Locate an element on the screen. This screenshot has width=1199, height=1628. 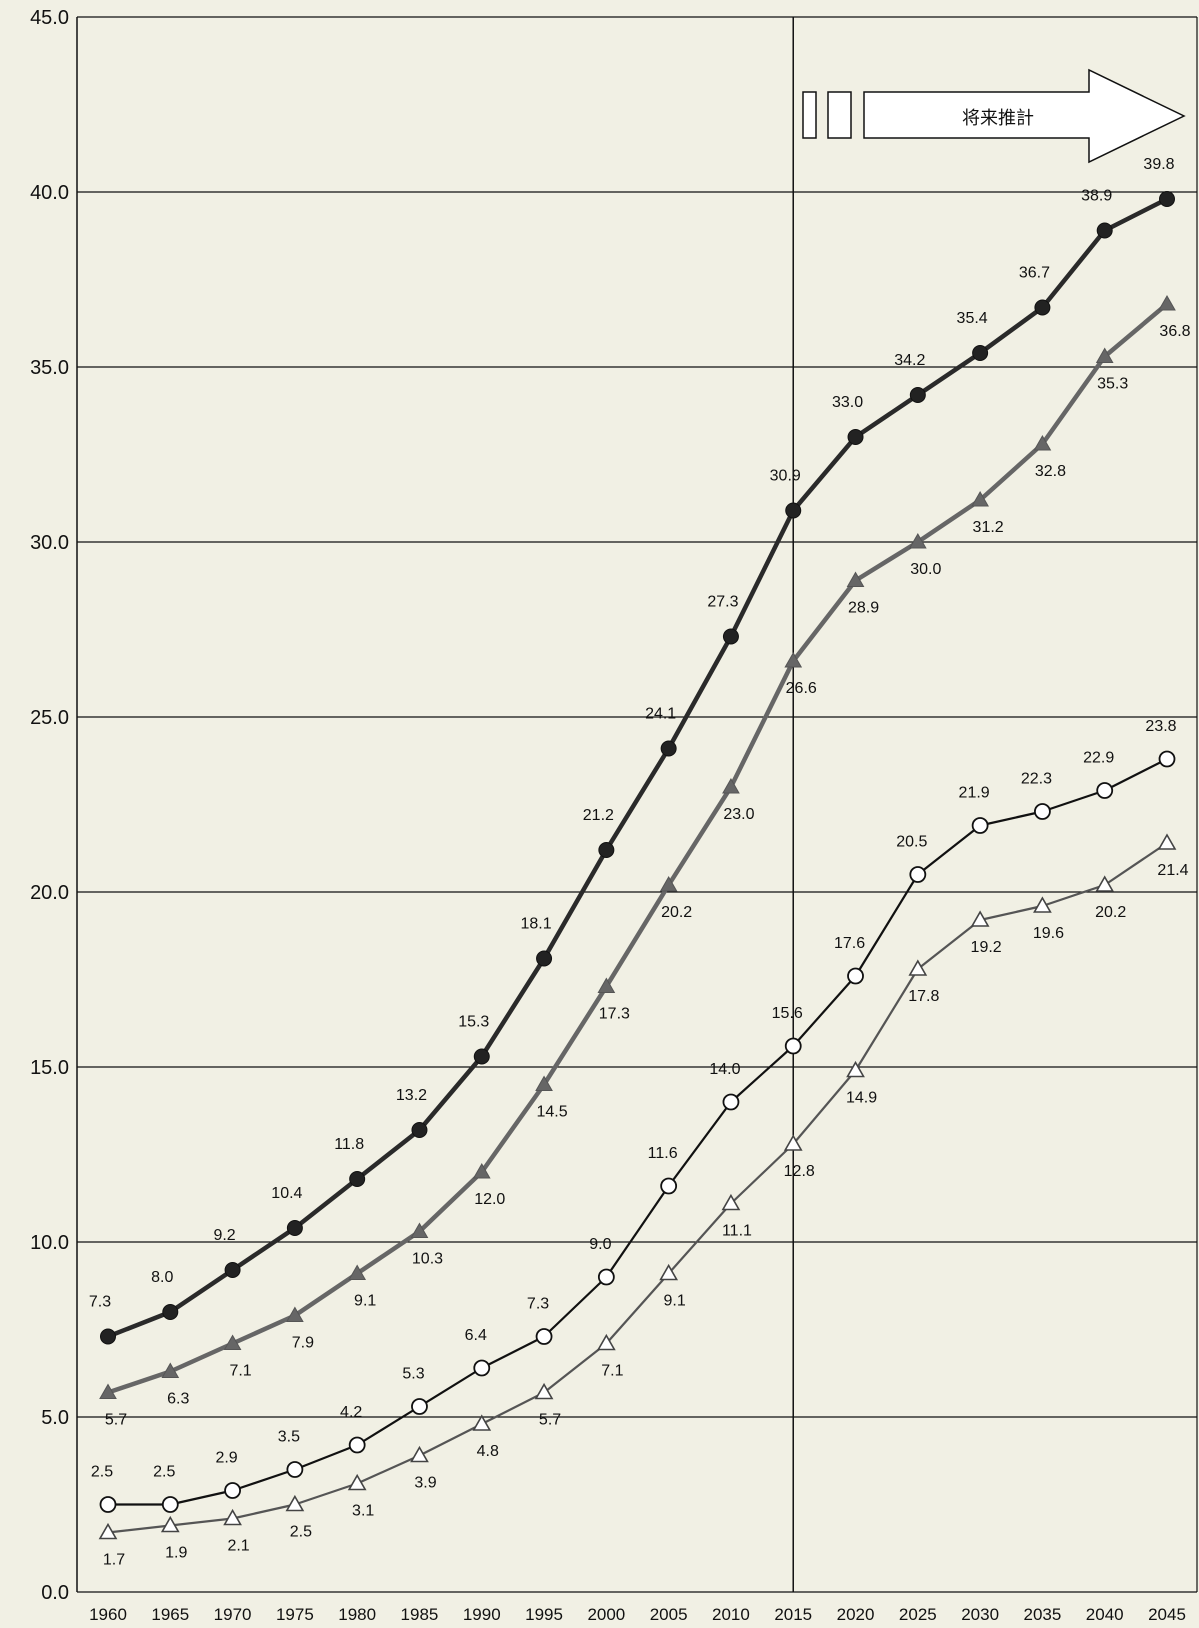
data-label: 5.7 is located at coordinates (550, 1420).